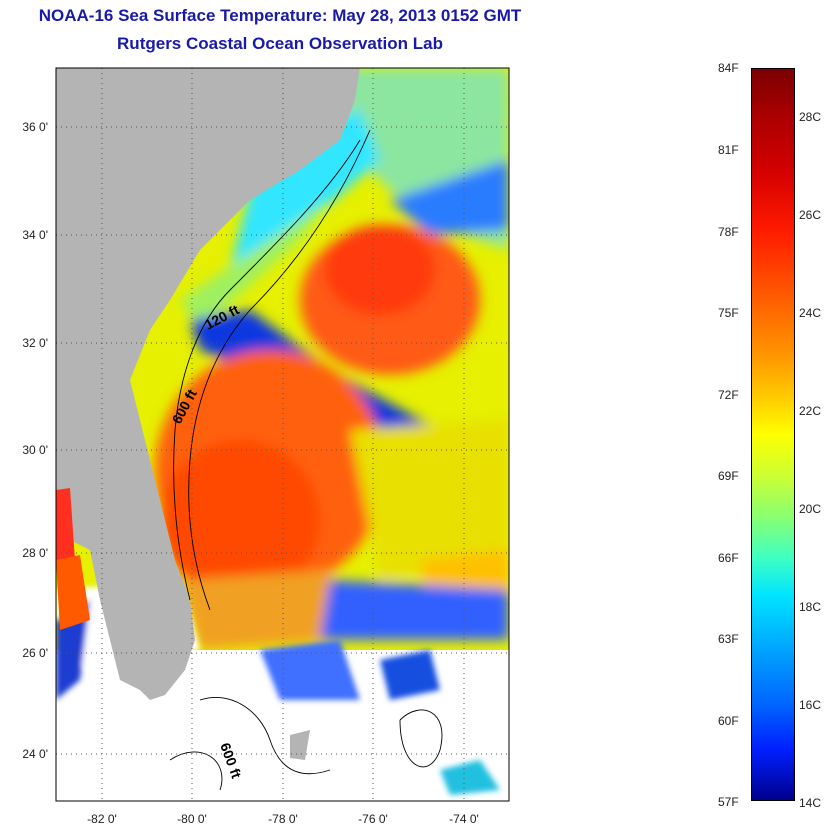  Describe the element at coordinates (192, 819) in the screenshot. I see `lon-tick-80: -80 0'` at that location.